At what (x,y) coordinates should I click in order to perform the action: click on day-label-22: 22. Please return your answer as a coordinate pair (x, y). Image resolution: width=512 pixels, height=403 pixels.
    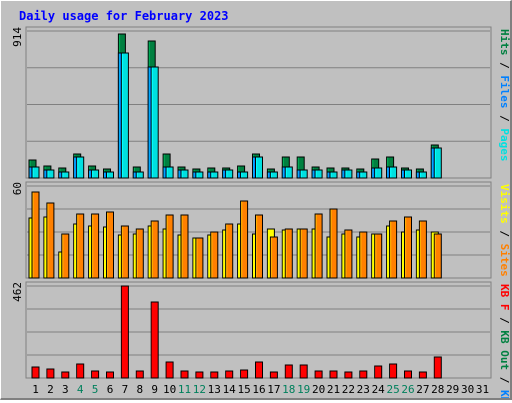
    Looking at the image, I should click on (348, 389).